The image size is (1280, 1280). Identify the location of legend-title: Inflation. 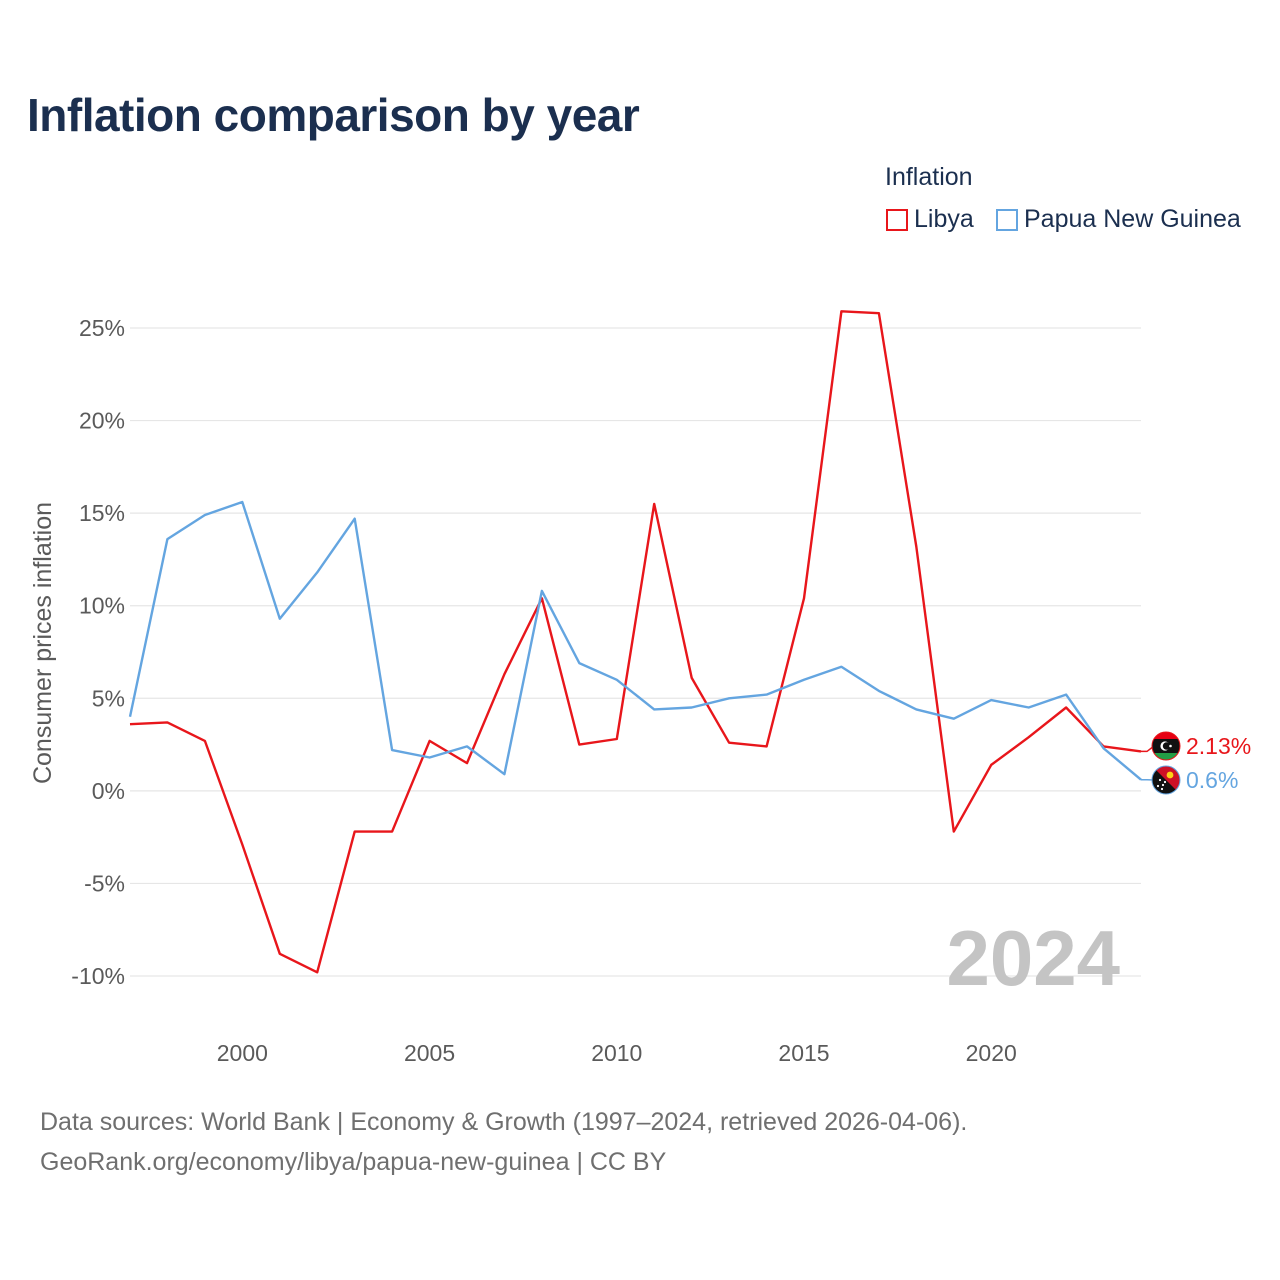
(929, 177).